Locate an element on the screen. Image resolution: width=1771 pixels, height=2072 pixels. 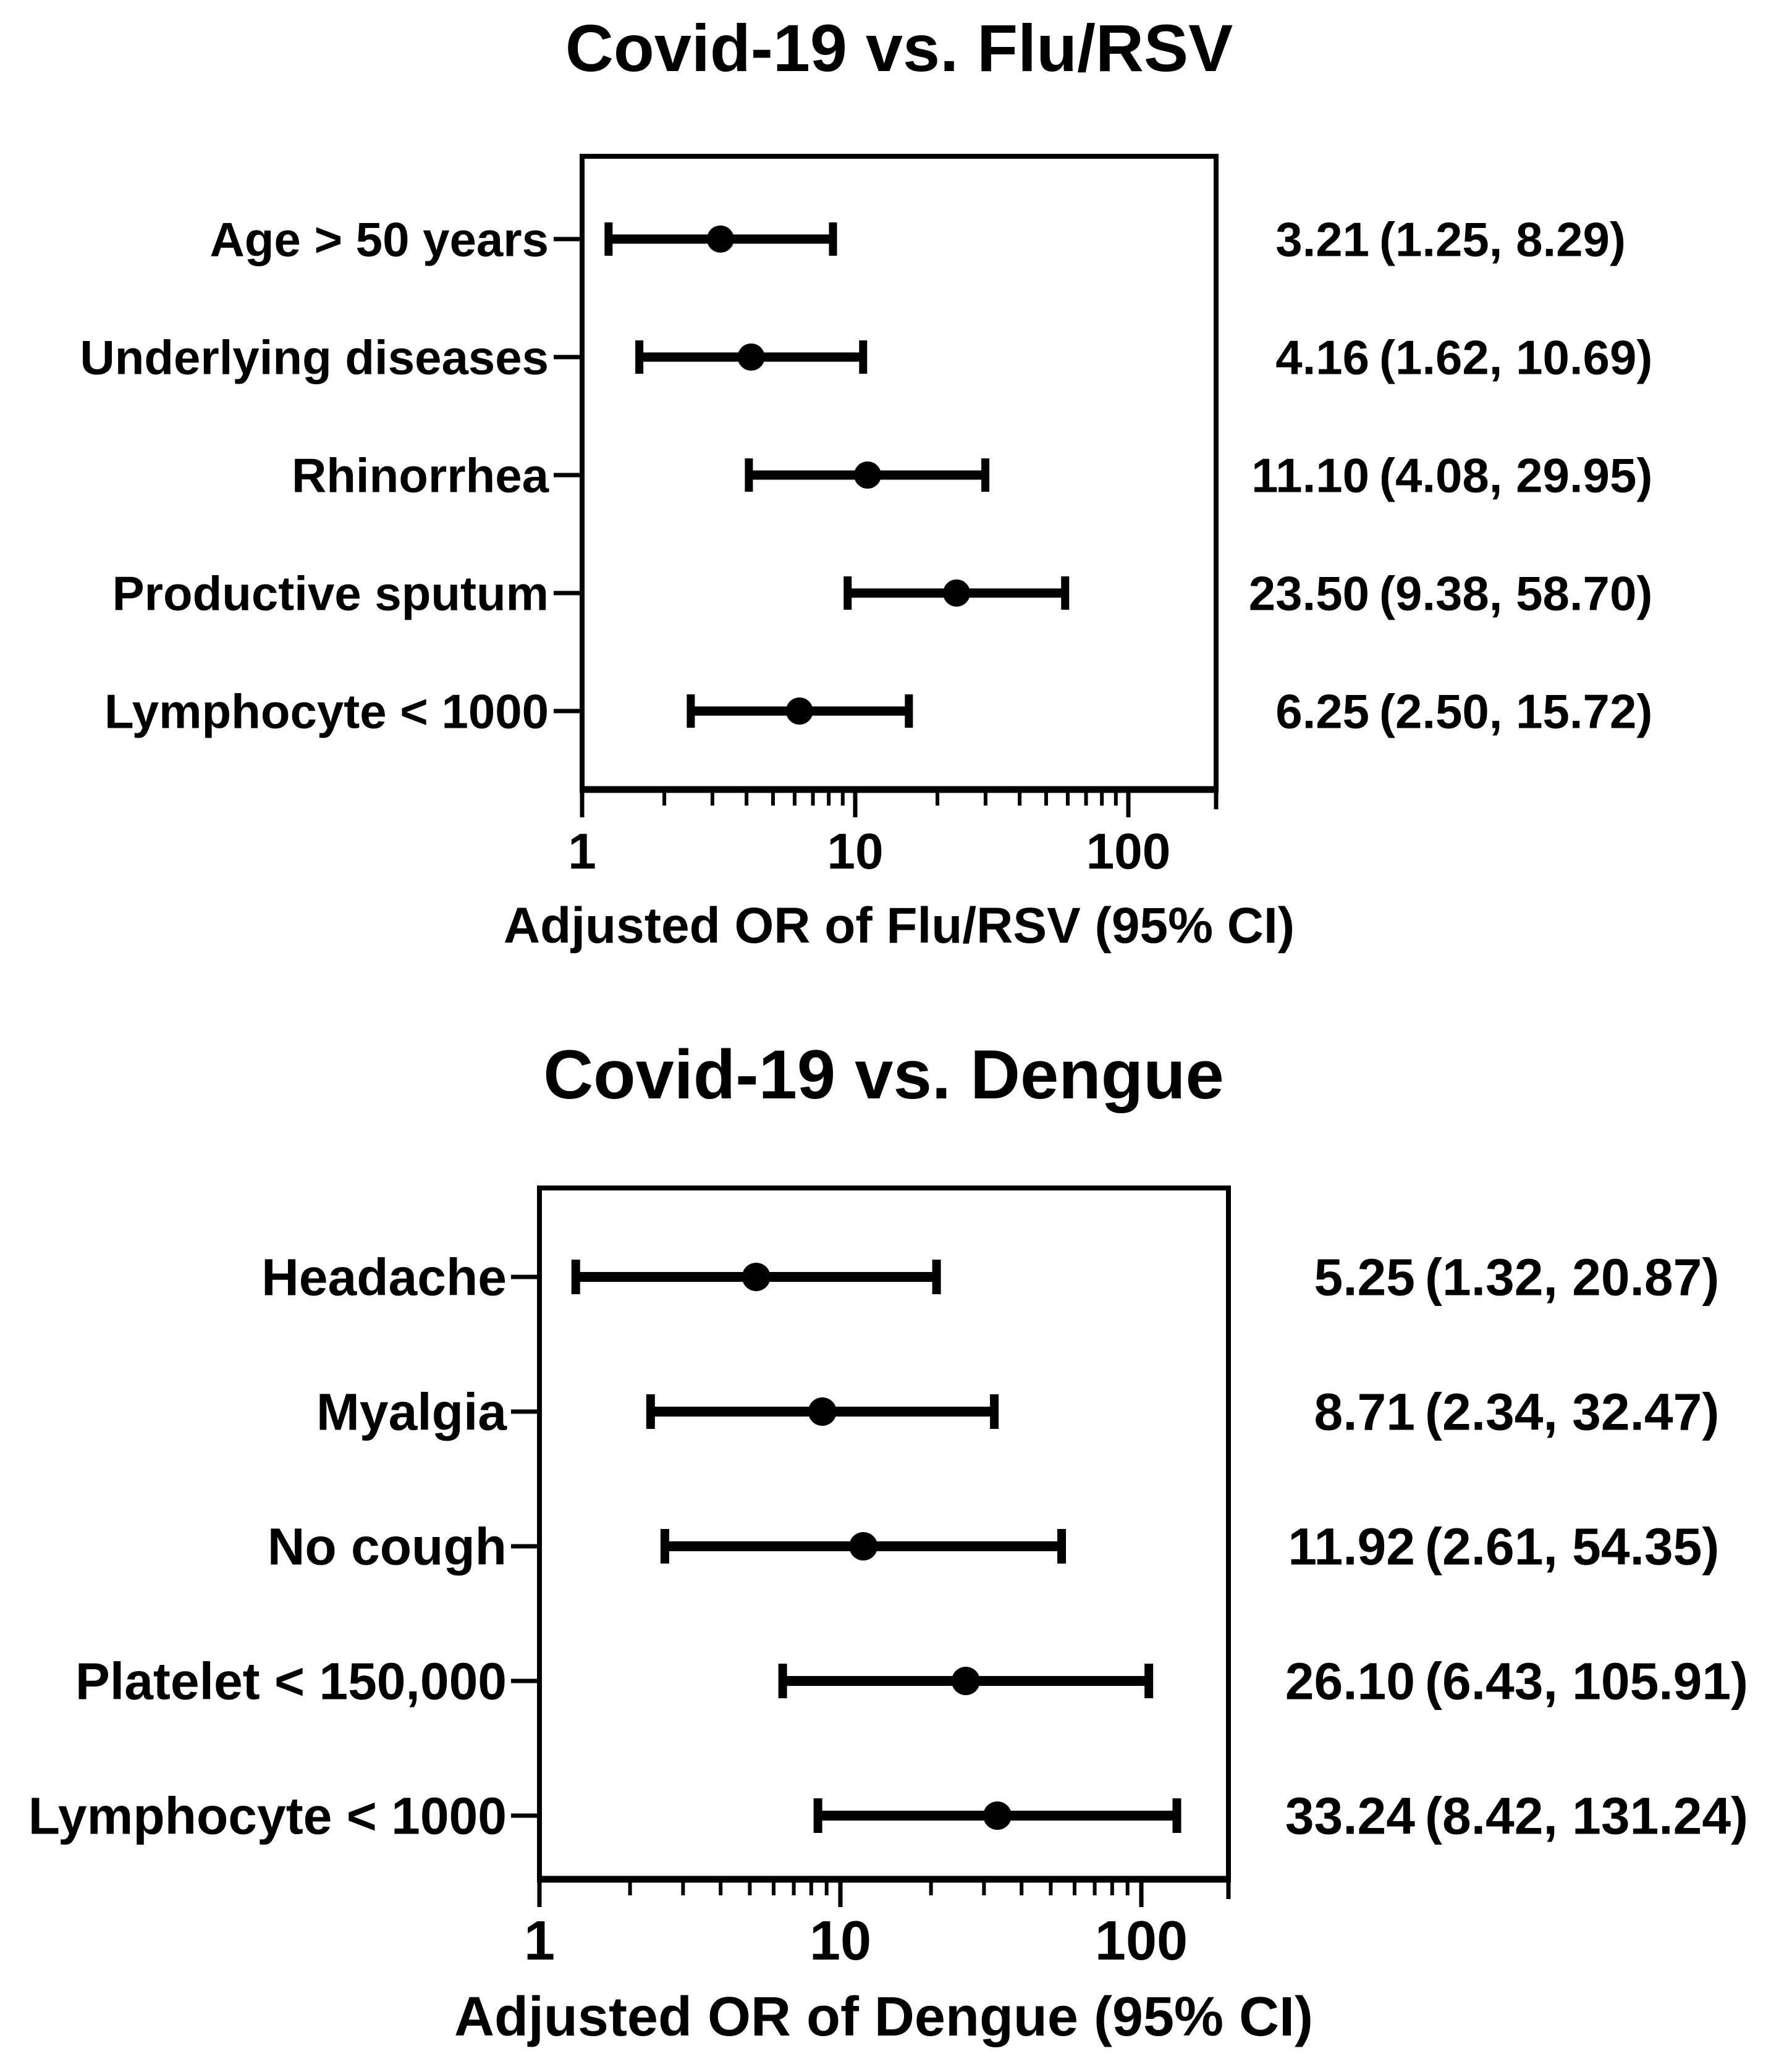
forest-row: Platelet < 150,000 26.10 (6.43, 105.91) is located at coordinates (911, 1681).